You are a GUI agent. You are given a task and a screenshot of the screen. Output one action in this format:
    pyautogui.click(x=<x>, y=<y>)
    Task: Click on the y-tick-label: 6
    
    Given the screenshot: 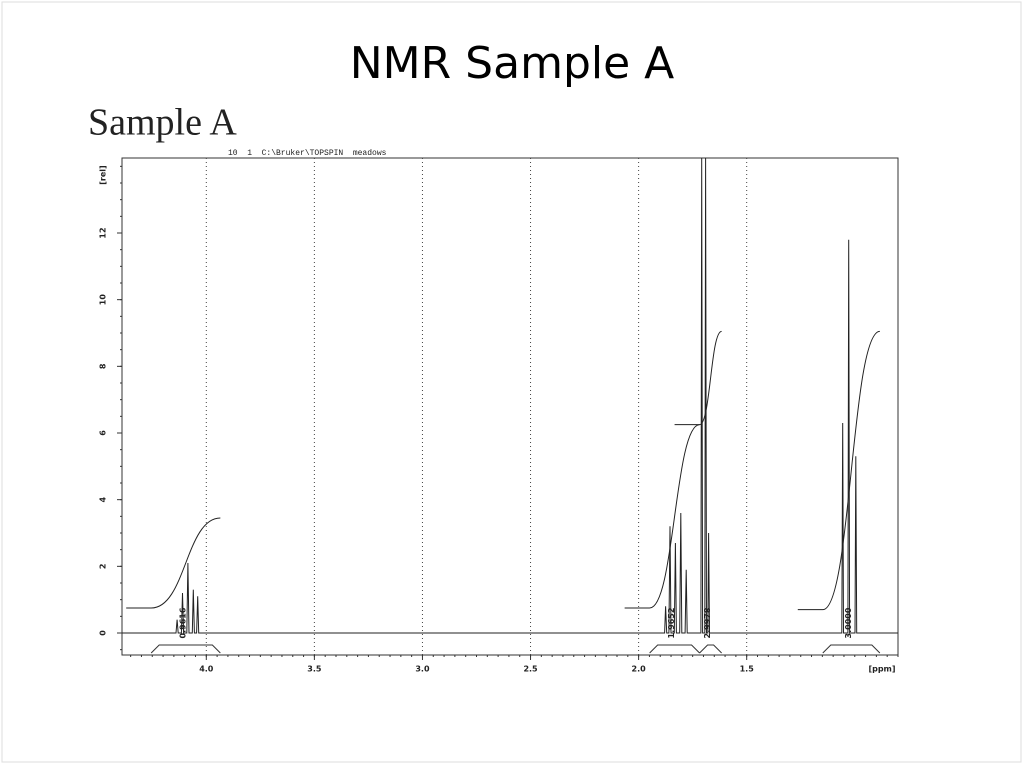 What is the action you would take?
    pyautogui.click(x=103, y=433)
    